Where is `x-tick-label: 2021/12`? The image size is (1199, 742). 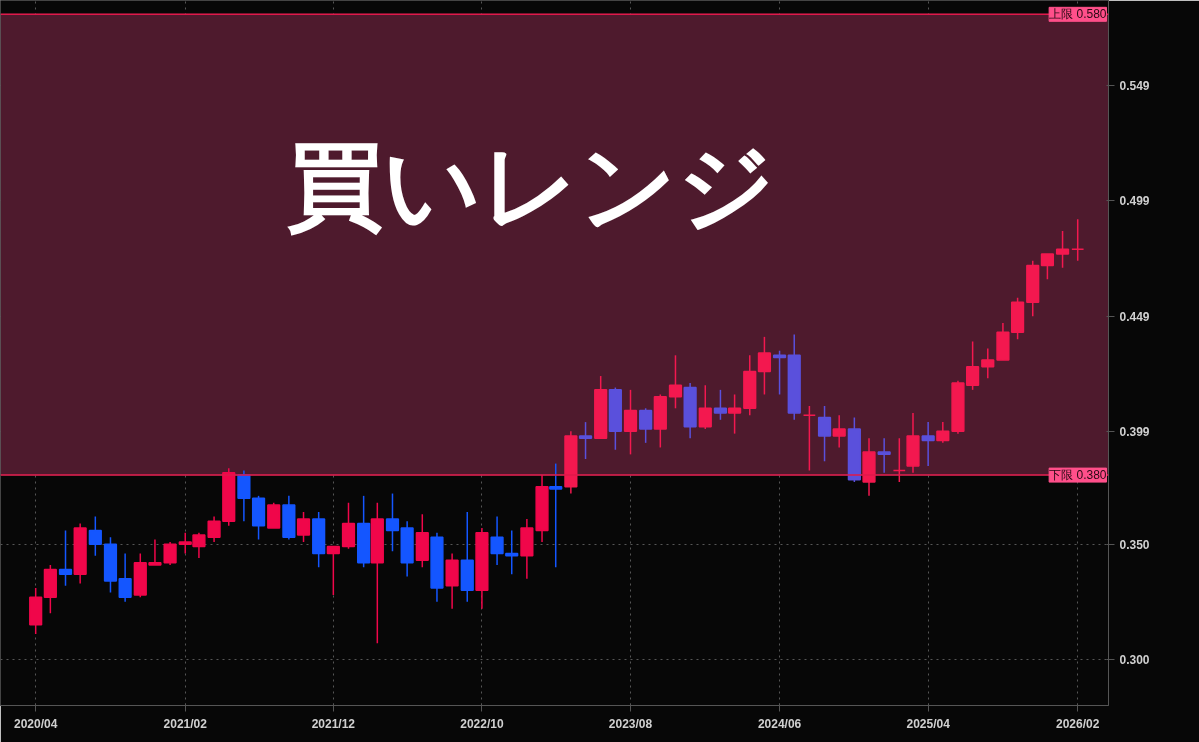 x-tick-label: 2021/12 is located at coordinates (333, 723).